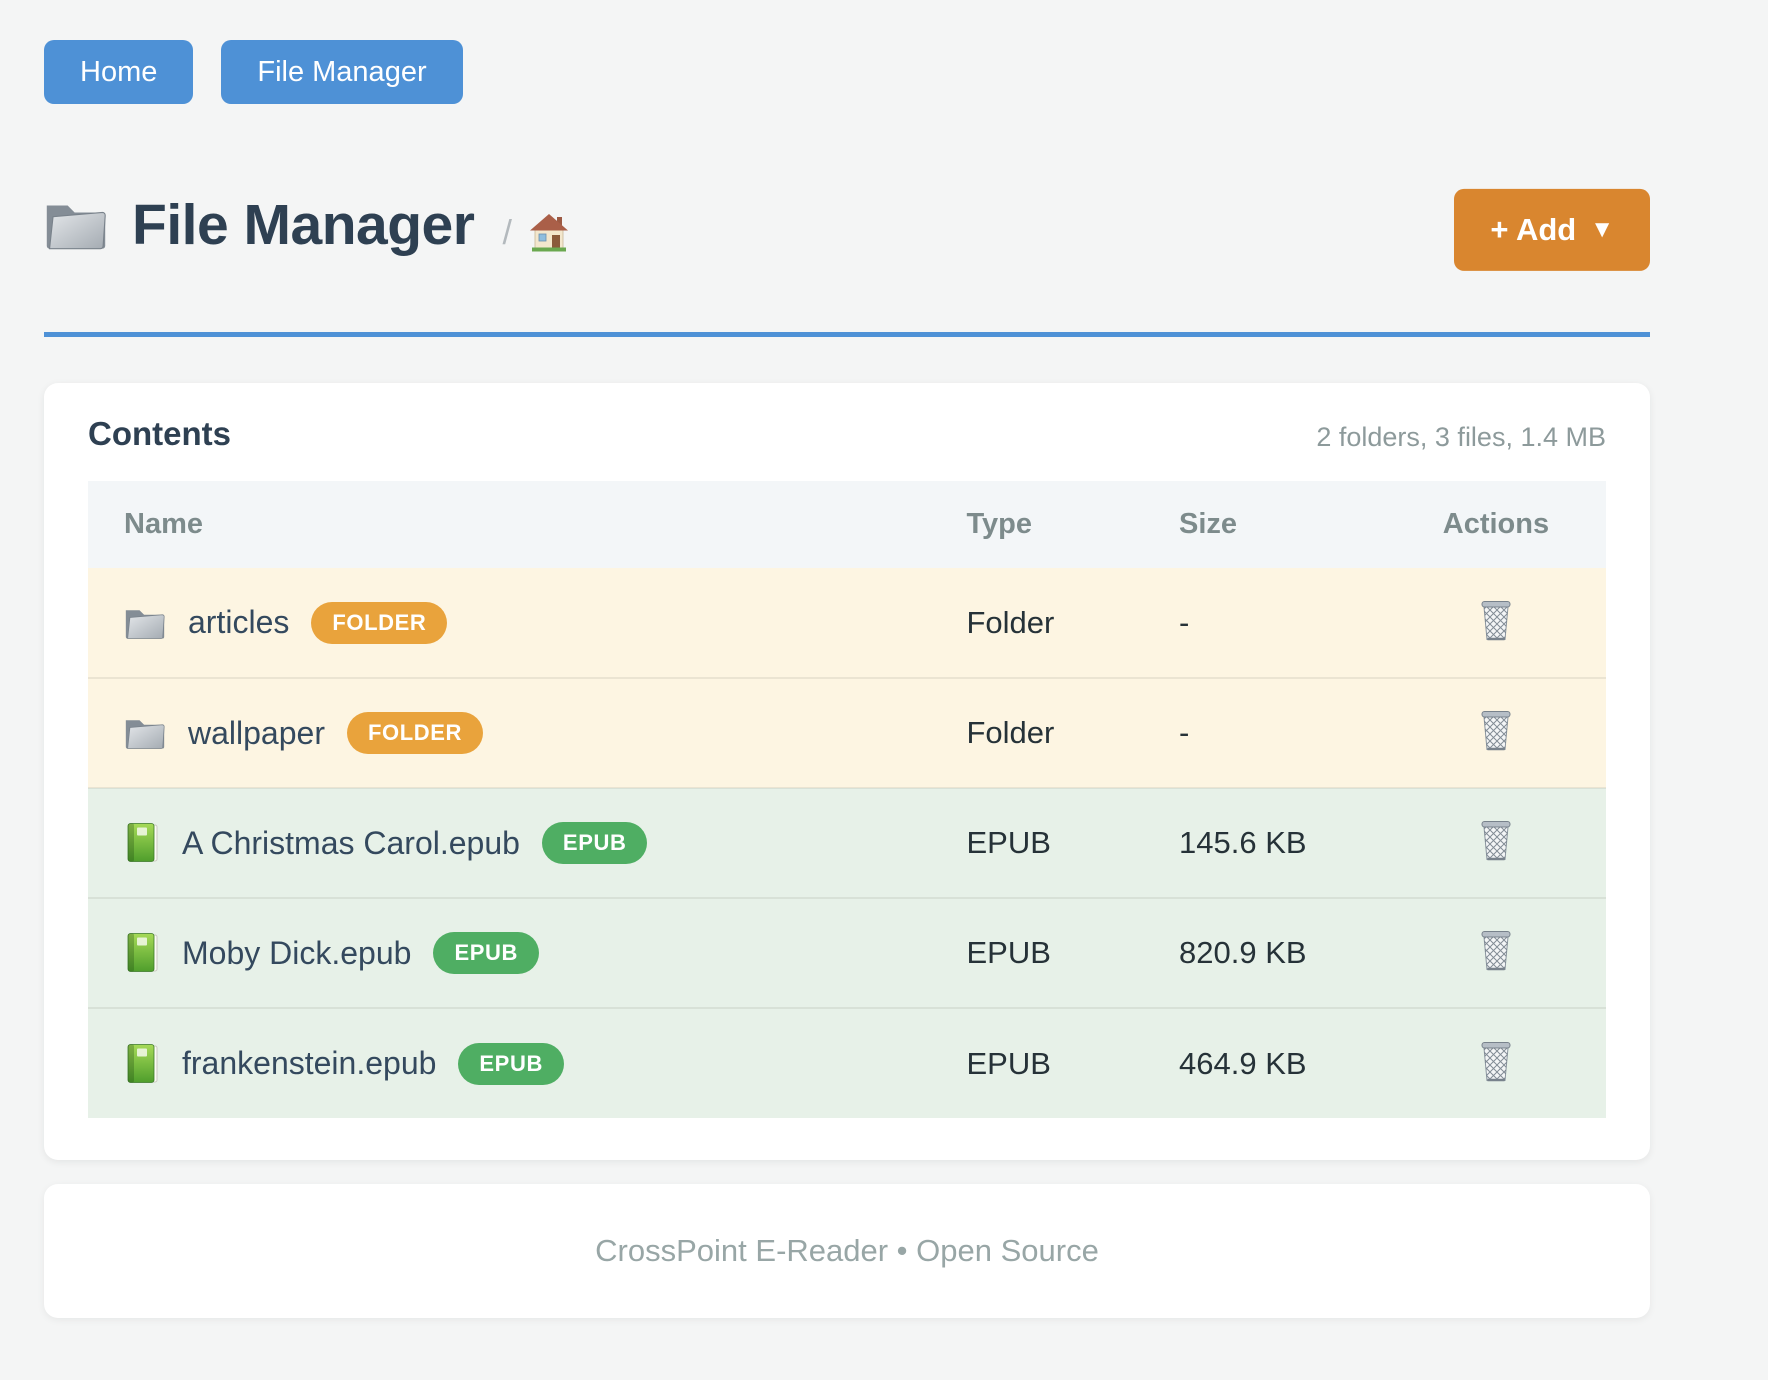 Image resolution: width=1768 pixels, height=1380 pixels. Describe the element at coordinates (256, 732) in the screenshot. I see `file-name: wallpaper` at that location.